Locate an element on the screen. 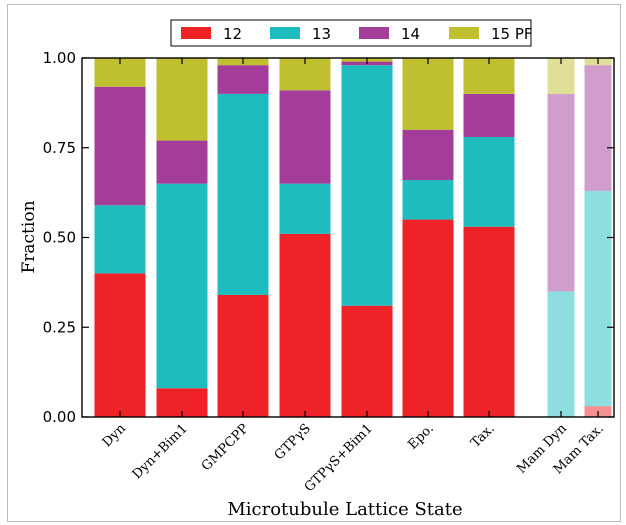 Image resolution: width=626 pixels, height=525 pixels. x-tick-label: GMPCPP is located at coordinates (225, 447).